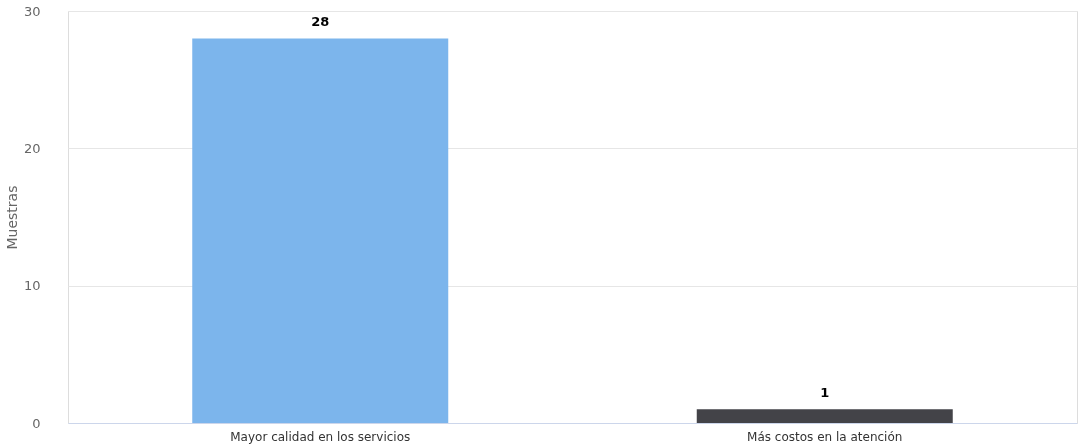 This screenshot has height=447, width=1082. I want to click on y-tick-label: 10, so click(32, 286).